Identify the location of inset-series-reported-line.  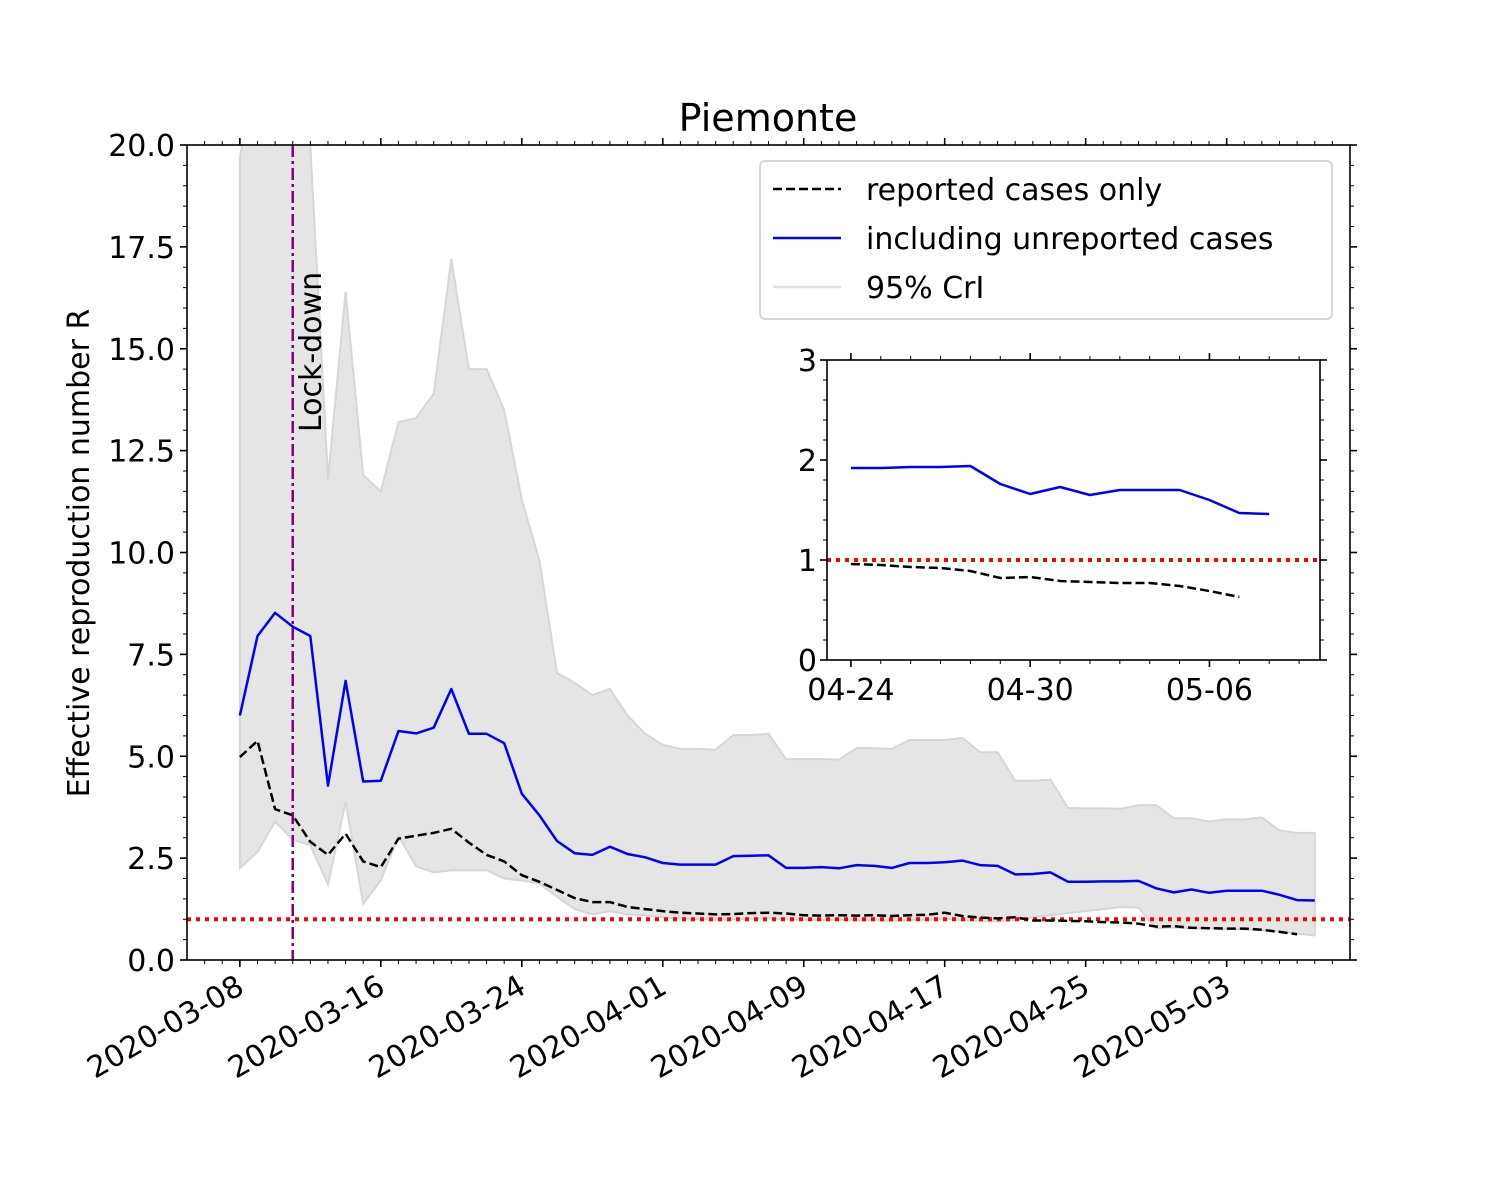
(1045, 580).